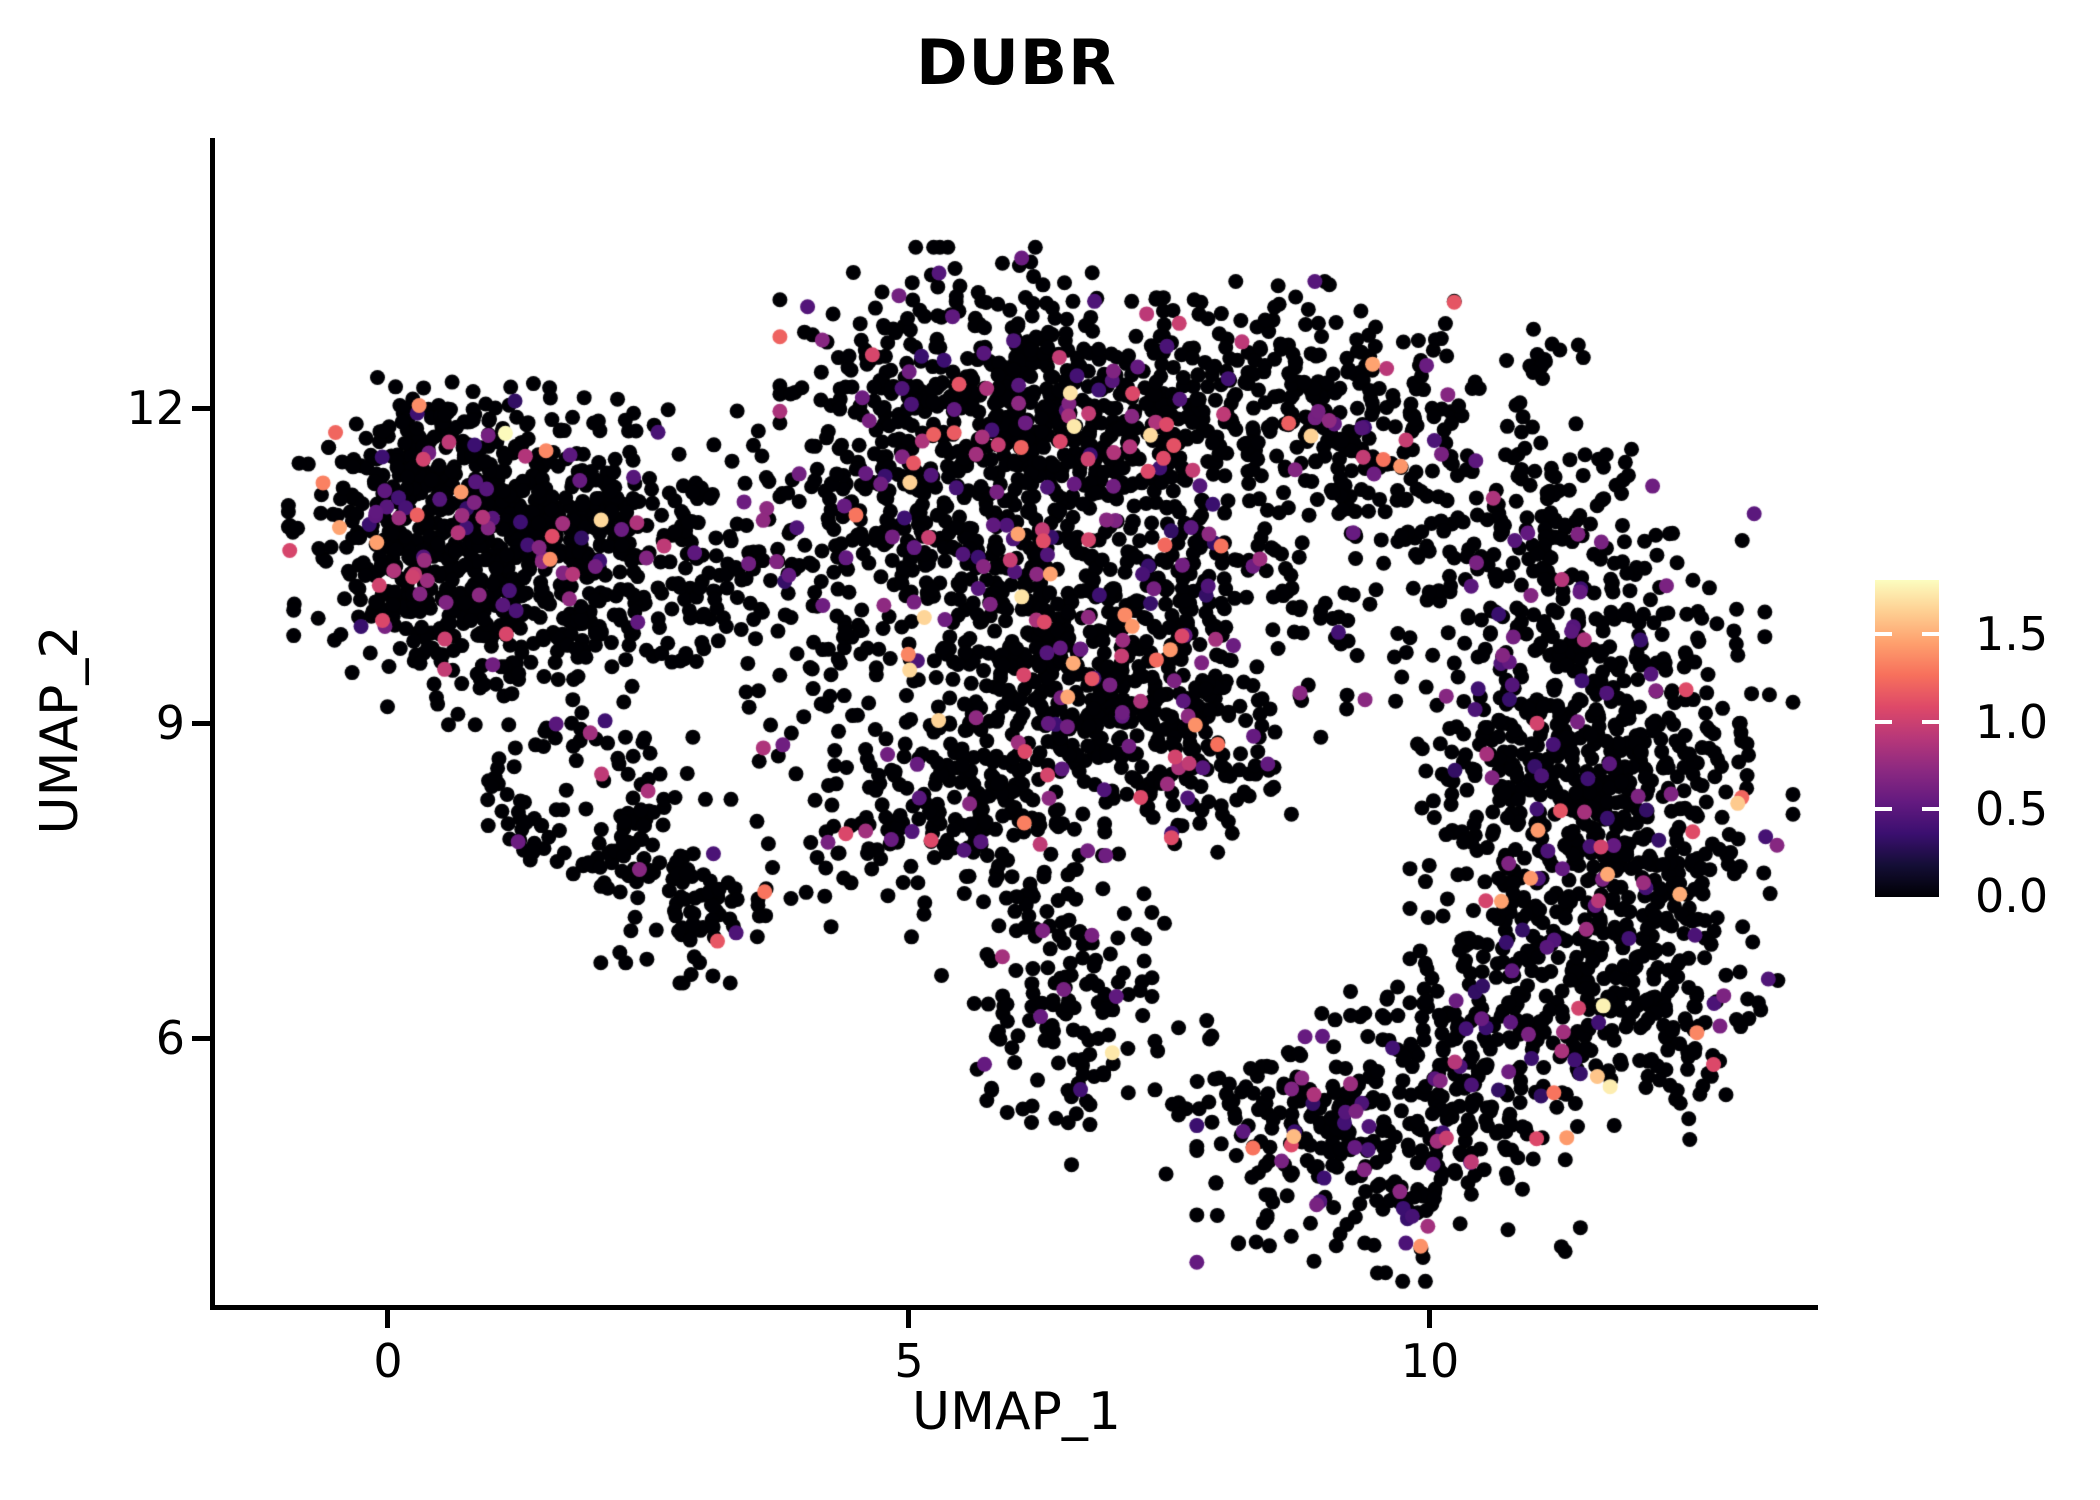 This screenshot has height=1500, width=2100. I want to click on y-tick-label-9: 9, so click(170, 723).